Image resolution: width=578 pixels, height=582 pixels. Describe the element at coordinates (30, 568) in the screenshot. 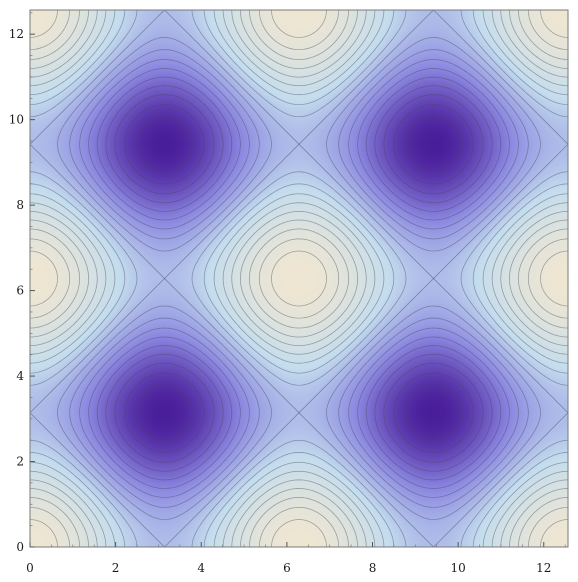

I see `x-tick-label-0: 0` at that location.